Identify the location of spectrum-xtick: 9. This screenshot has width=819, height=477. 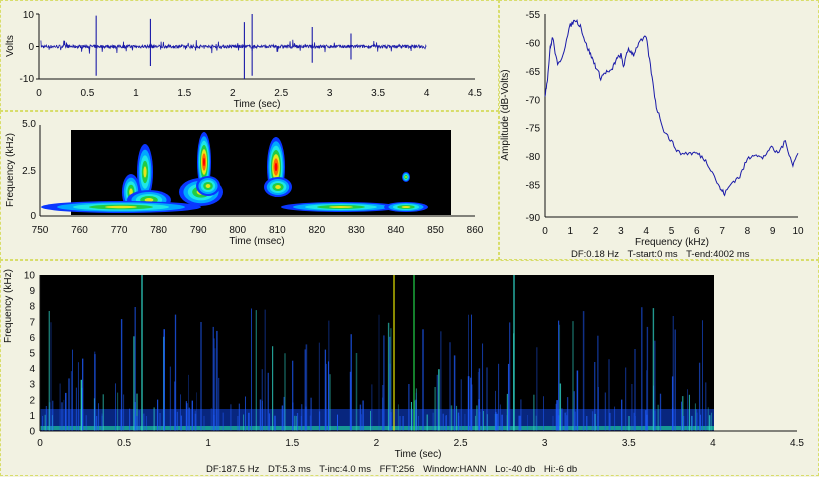
(773, 231).